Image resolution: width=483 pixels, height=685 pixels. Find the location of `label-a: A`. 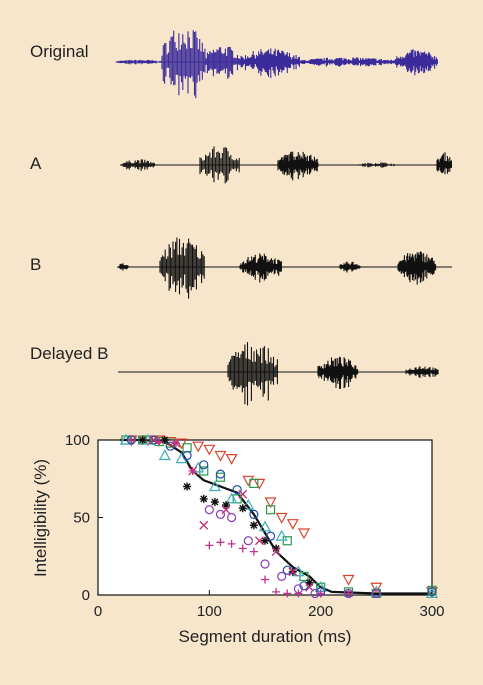

label-a: A is located at coordinates (36, 163).